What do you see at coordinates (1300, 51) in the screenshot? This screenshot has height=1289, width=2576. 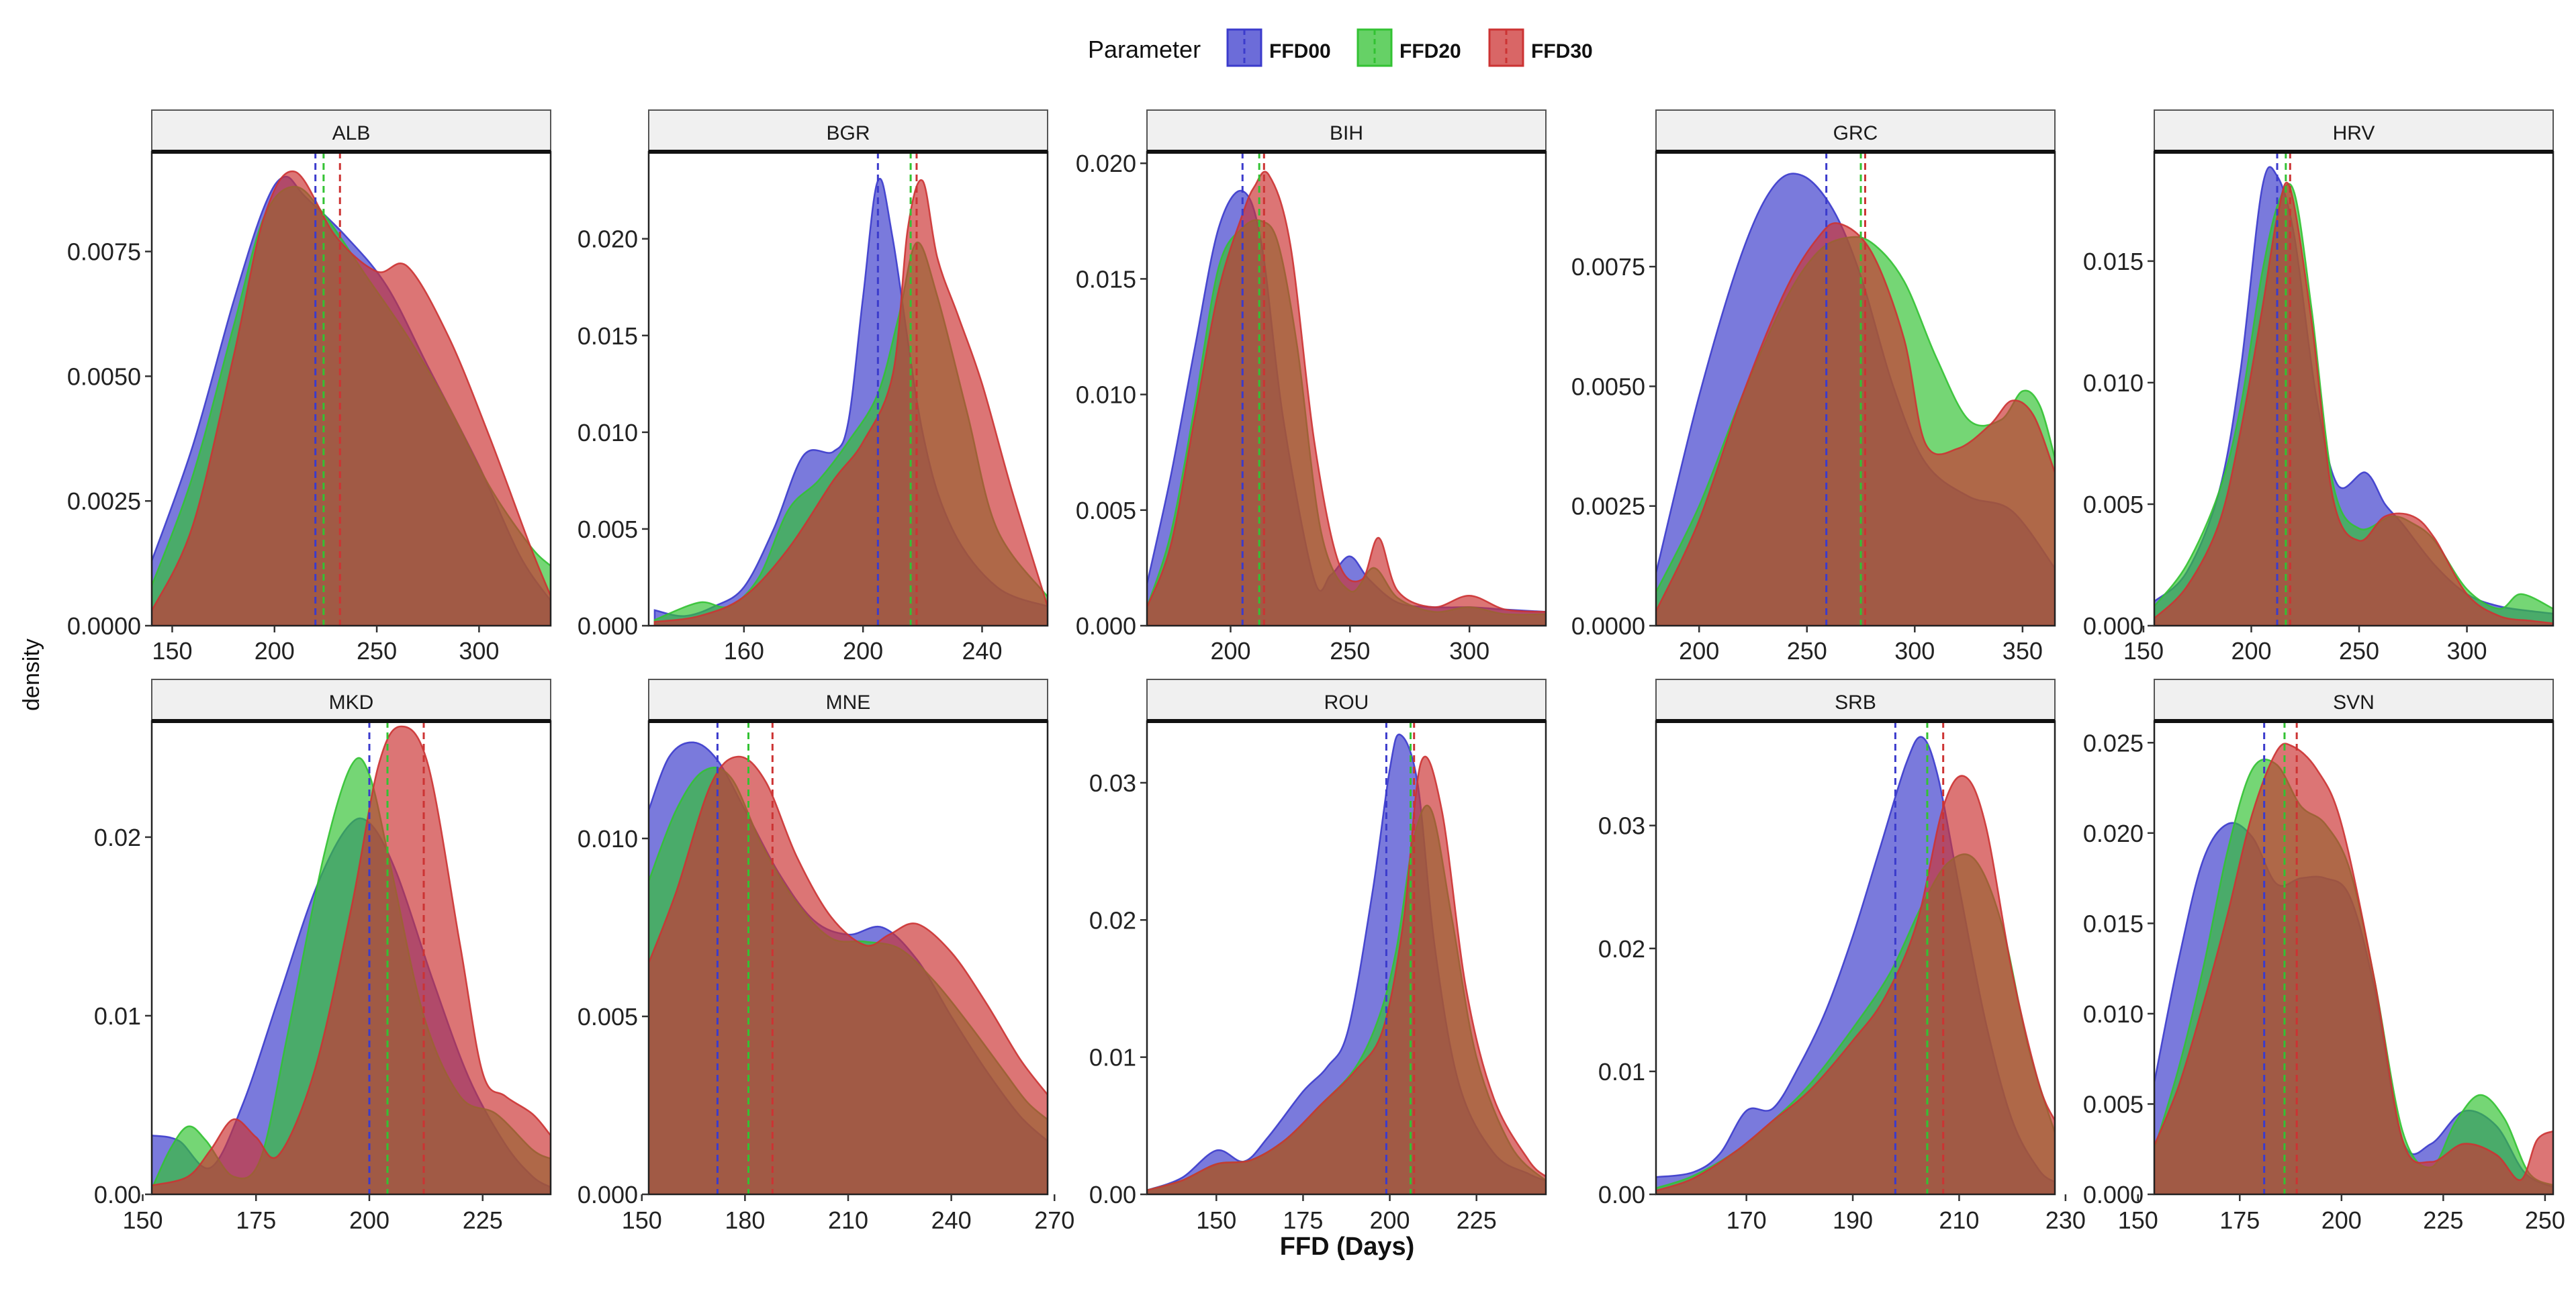 I see `legend-label: FFD00` at bounding box center [1300, 51].